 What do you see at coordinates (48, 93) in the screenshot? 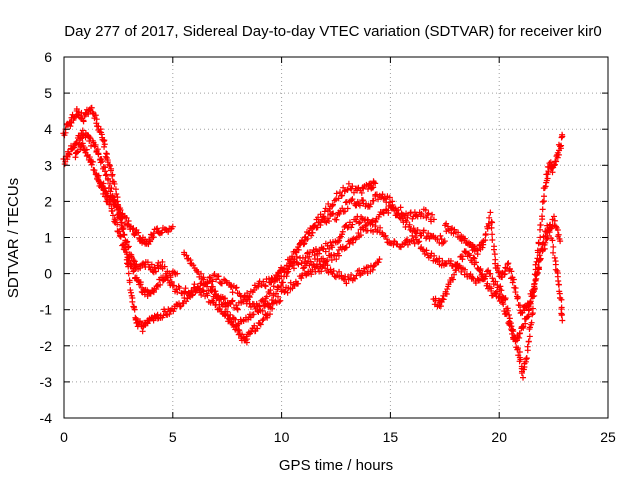
I see `y-tick-label: 5` at bounding box center [48, 93].